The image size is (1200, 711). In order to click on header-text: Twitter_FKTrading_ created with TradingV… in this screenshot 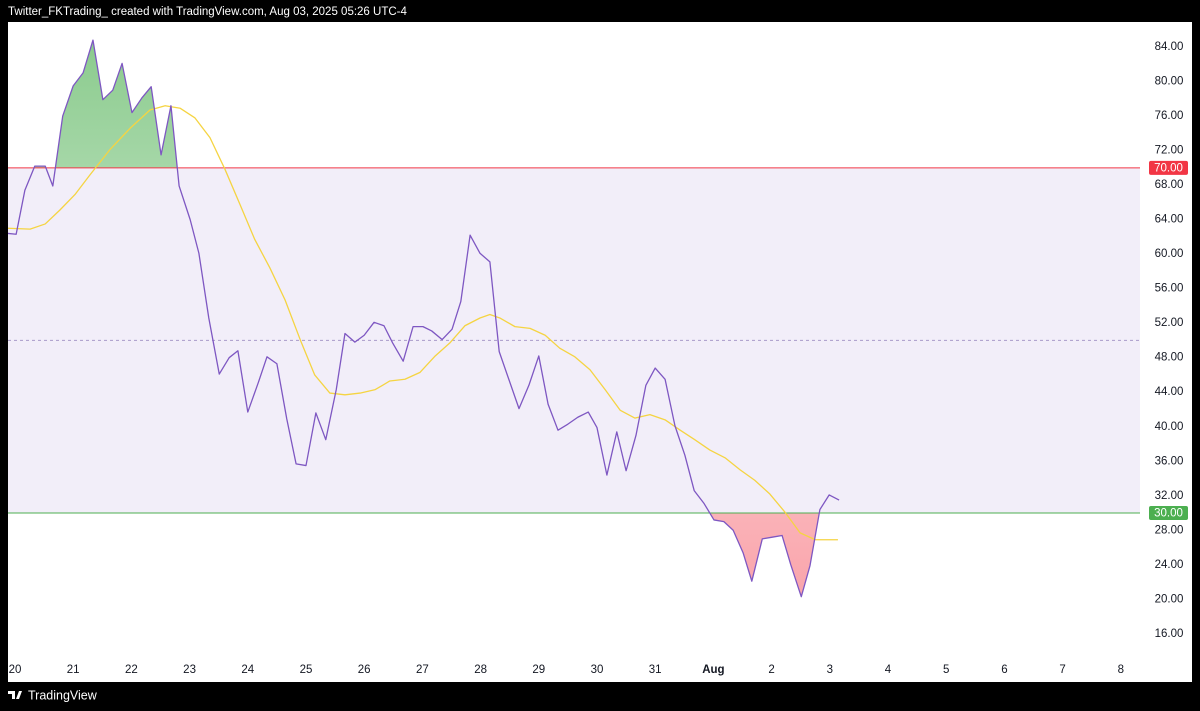, I will do `click(207, 12)`.